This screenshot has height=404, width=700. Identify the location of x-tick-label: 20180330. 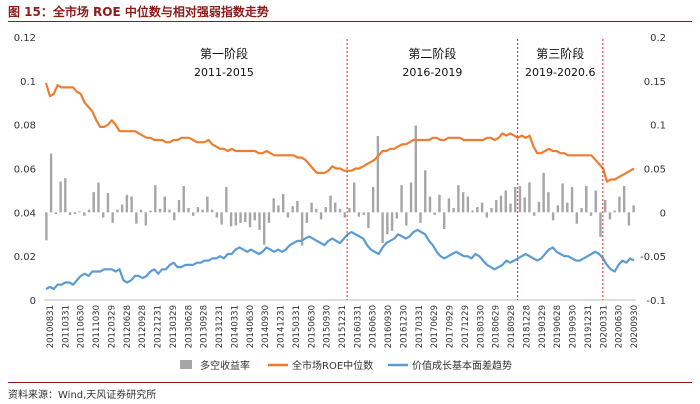
(481, 326).